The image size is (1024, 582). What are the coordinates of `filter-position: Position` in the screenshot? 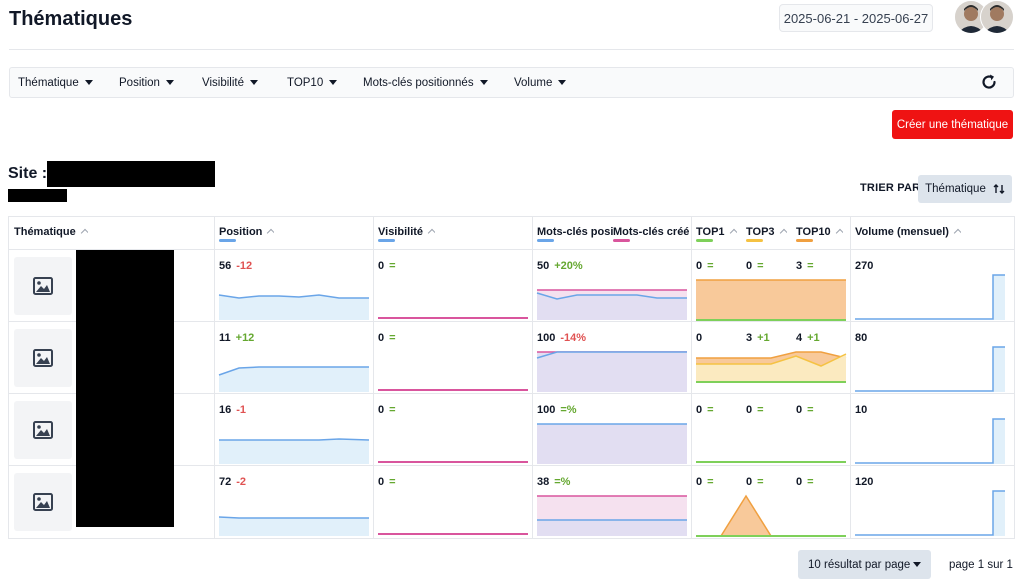 It's located at (146, 82).